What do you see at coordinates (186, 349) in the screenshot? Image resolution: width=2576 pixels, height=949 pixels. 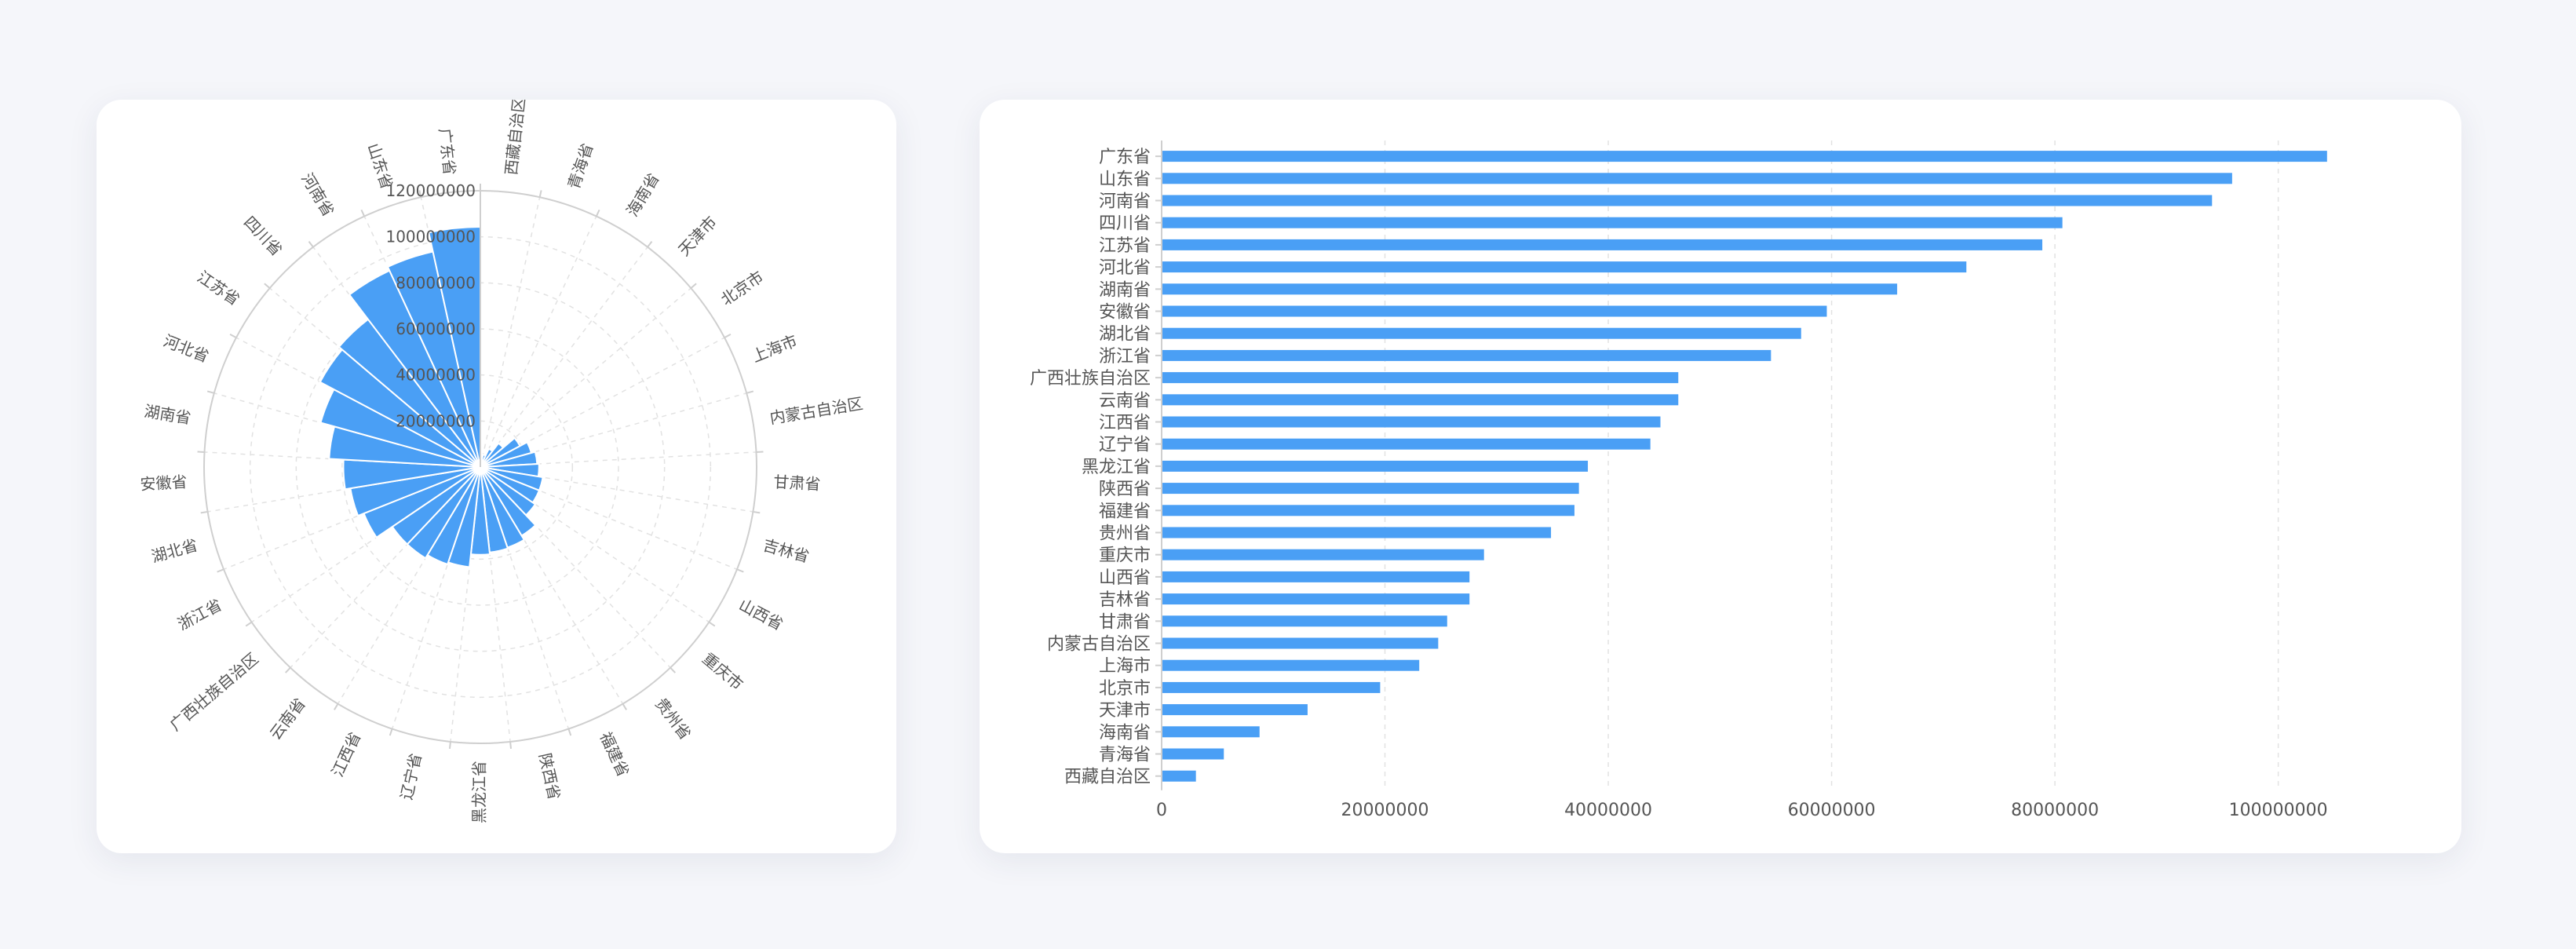 I see `polar-category-label: 河北省` at bounding box center [186, 349].